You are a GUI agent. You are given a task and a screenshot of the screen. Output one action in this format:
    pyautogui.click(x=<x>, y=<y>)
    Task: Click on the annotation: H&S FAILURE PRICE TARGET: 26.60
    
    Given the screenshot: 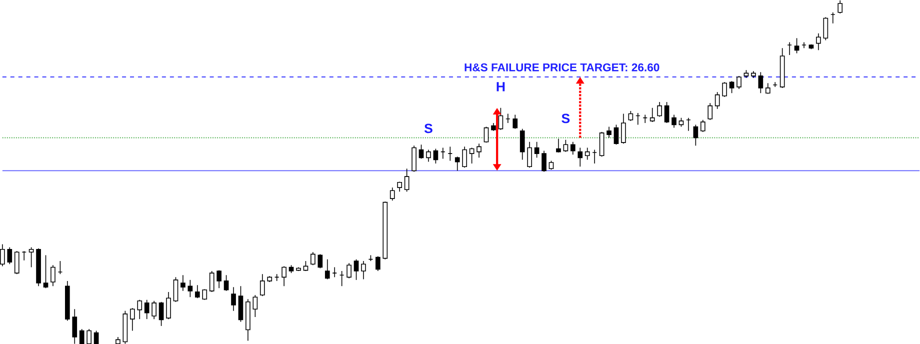 What is the action you would take?
    pyautogui.click(x=562, y=67)
    